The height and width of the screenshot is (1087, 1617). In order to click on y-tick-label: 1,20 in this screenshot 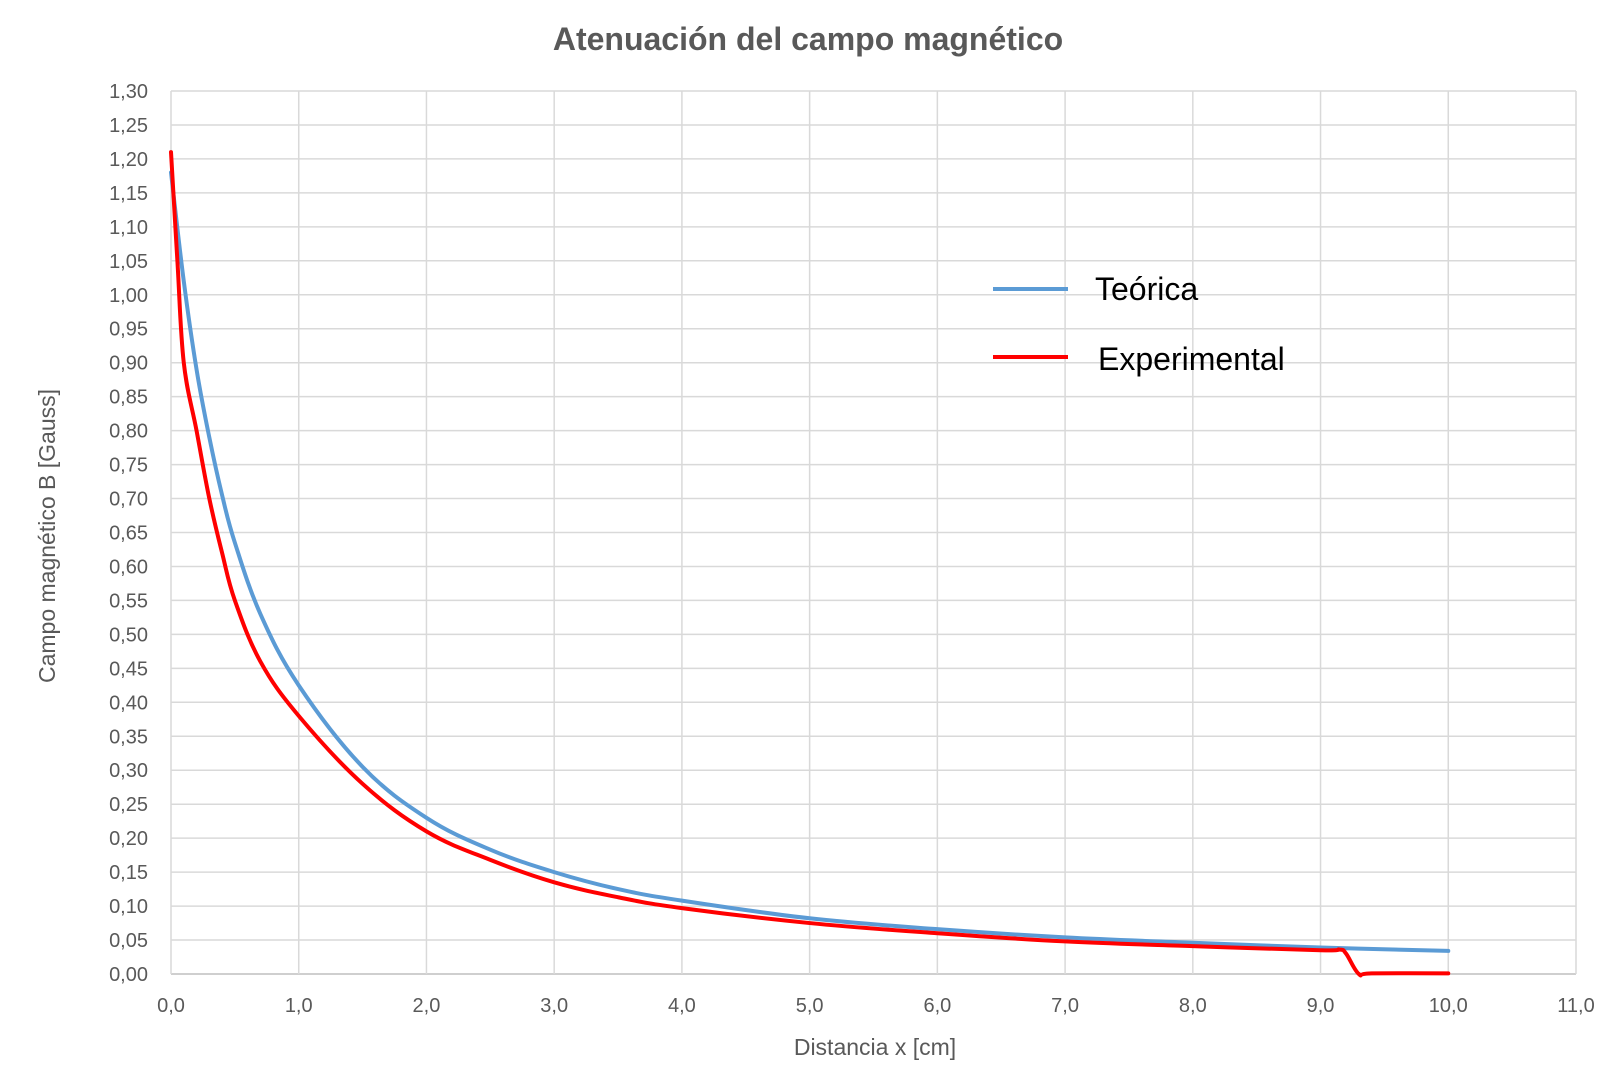, I will do `click(128, 160)`.